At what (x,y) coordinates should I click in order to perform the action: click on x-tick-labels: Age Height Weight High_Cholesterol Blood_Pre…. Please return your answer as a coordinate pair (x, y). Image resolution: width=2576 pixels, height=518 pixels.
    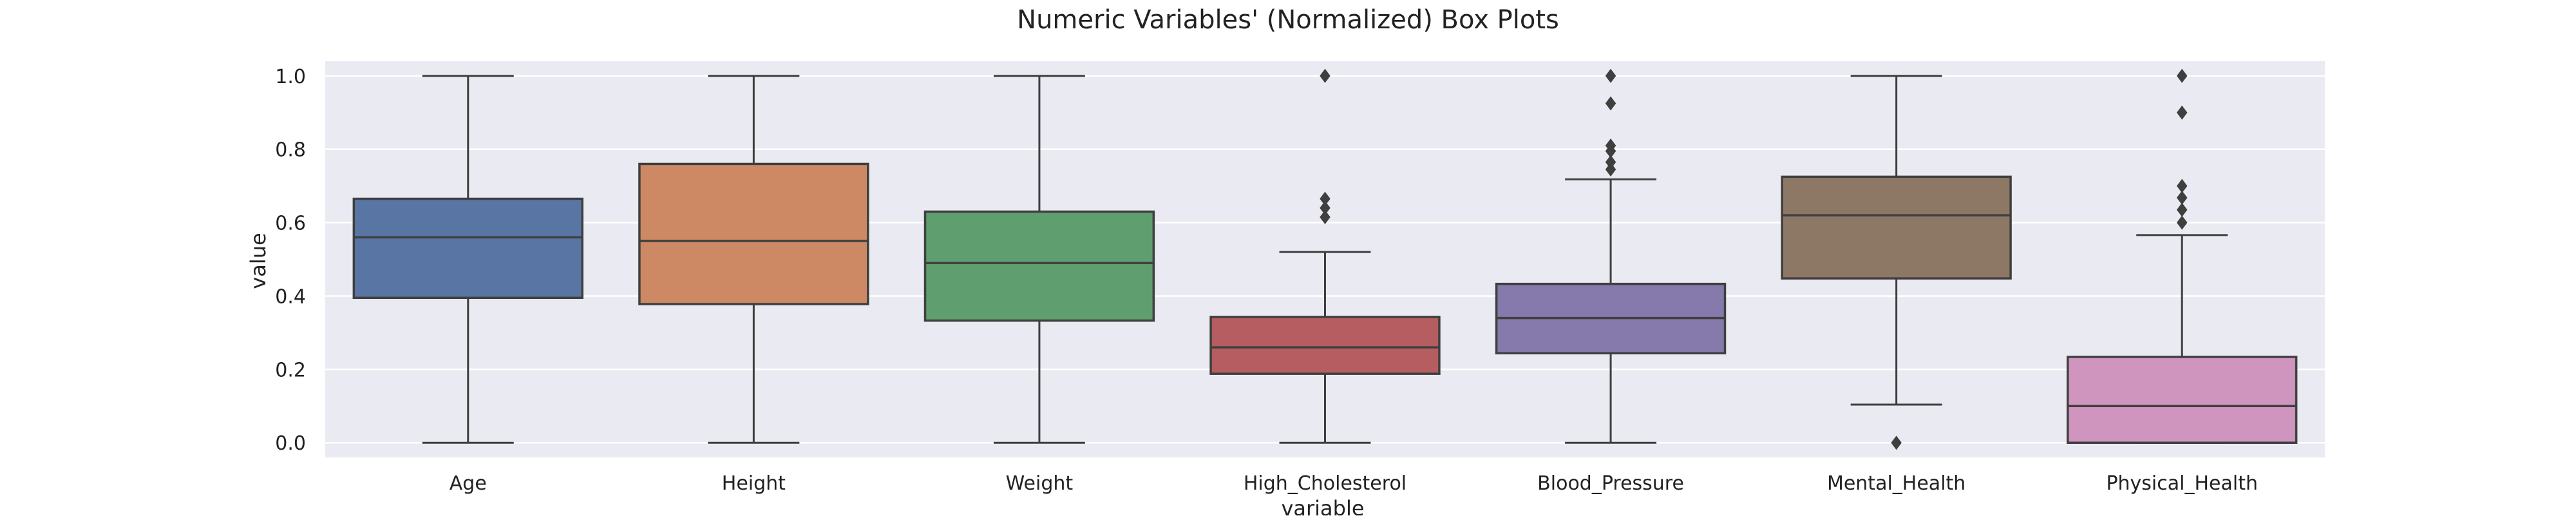
    Looking at the image, I should click on (1354, 483).